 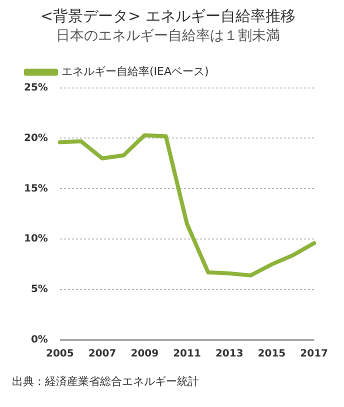 I want to click on chart-subtitle: 日本のエネルギー自給率は１割未満, so click(x=168, y=36).